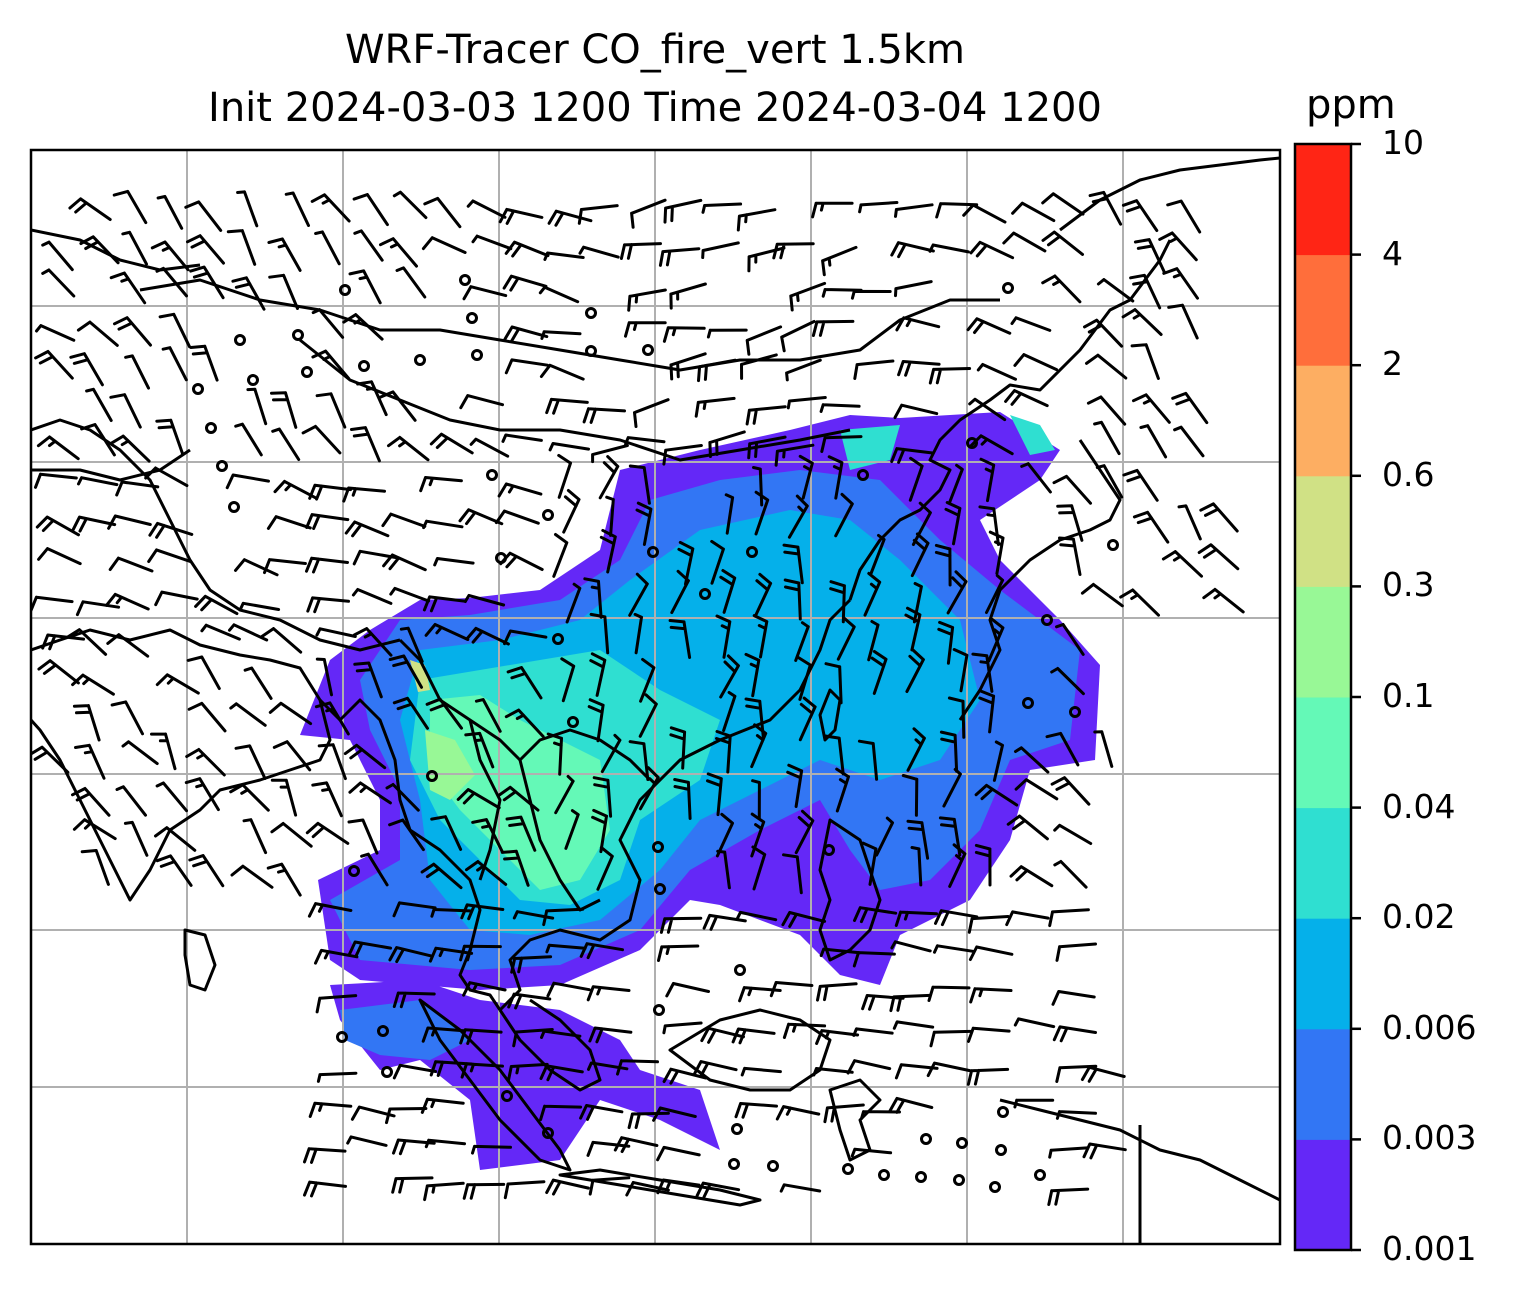  What do you see at coordinates (111, 465) in the screenshot?
I see `border-central-asia` at bounding box center [111, 465].